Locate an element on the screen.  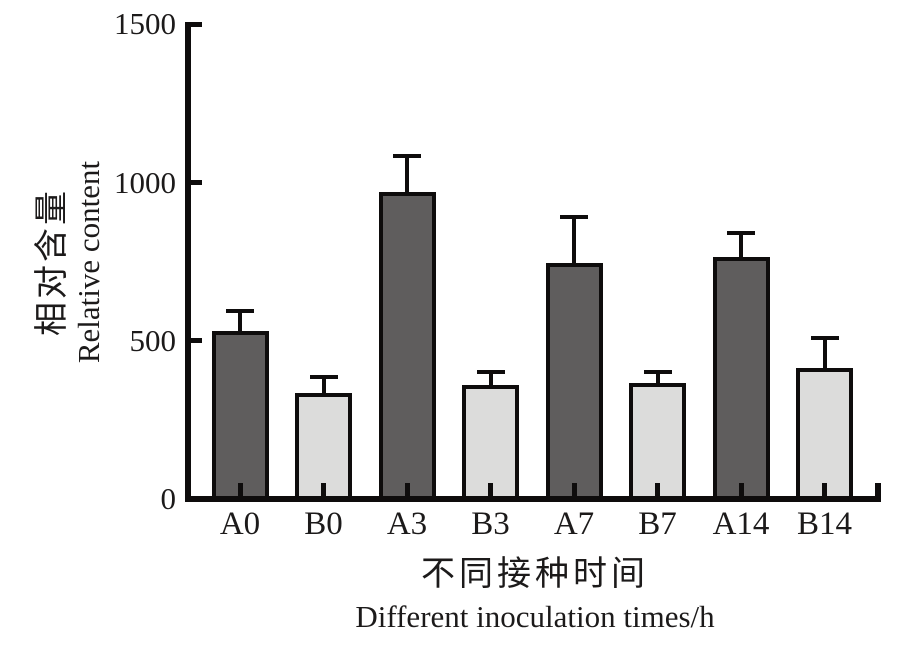
error-bar-stem-B7 is located at coordinates (657, 381).